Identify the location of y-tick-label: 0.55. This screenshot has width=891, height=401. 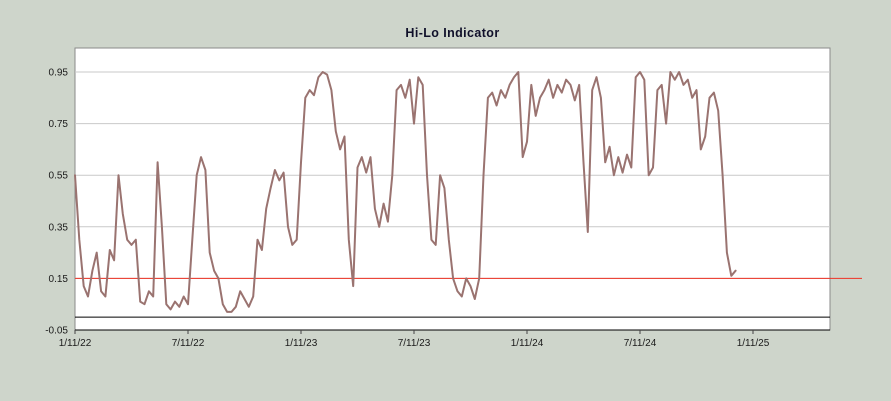
(59, 176).